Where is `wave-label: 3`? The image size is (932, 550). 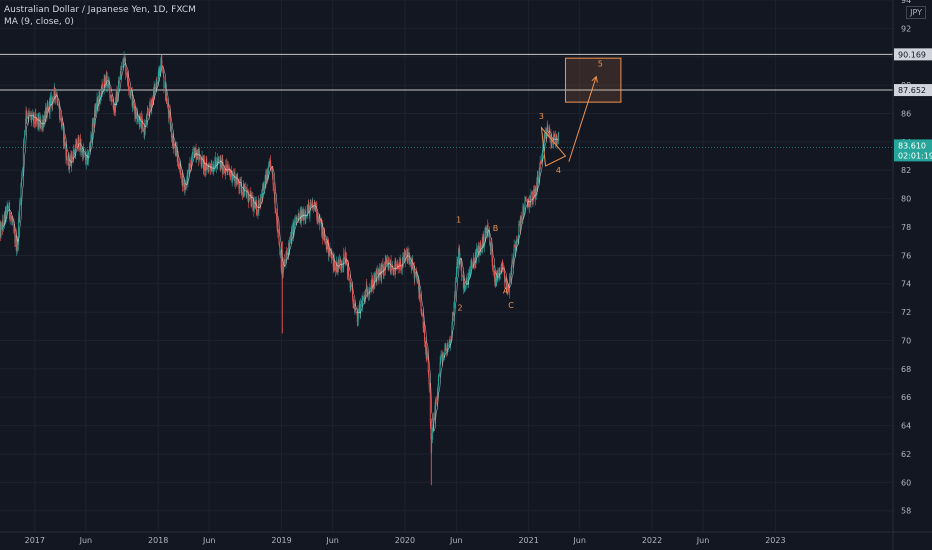
wave-label: 3 is located at coordinates (541, 116).